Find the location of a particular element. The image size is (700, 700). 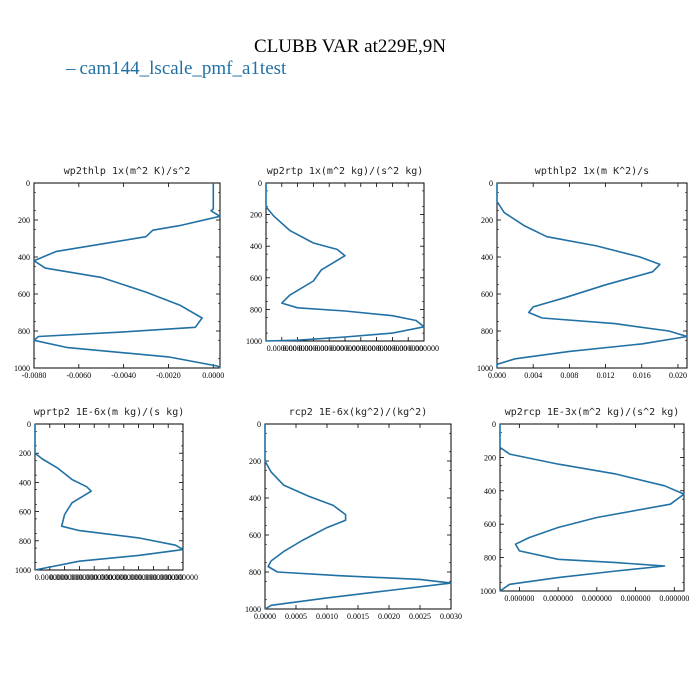

legend: – cam144_lscale_pmf_a1test is located at coordinates (176, 69).